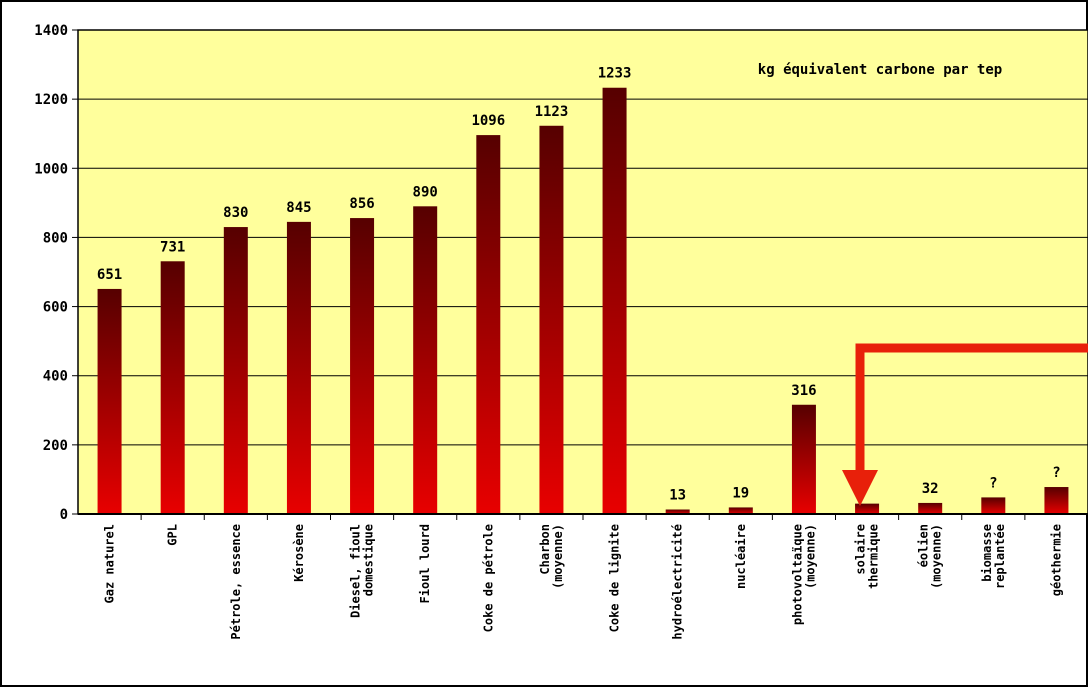 This screenshot has height=687, width=1088. Describe the element at coordinates (55, 377) in the screenshot. I see `y-tick-label: 400` at that location.